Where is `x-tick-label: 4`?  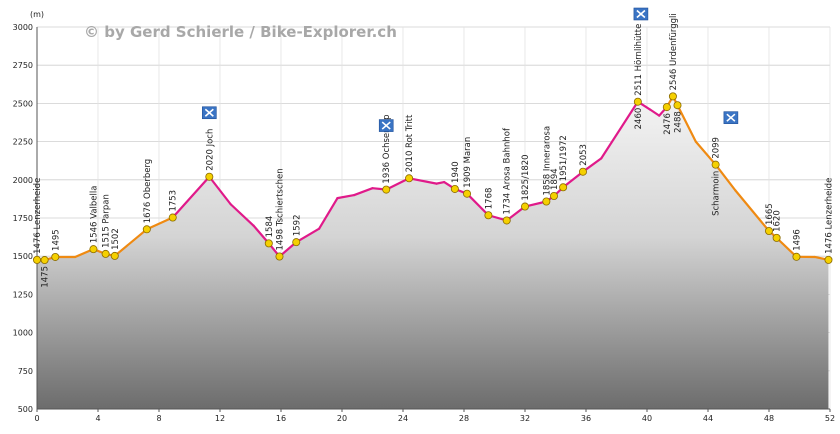
x-tick-label: 4 is located at coordinates (97, 418).